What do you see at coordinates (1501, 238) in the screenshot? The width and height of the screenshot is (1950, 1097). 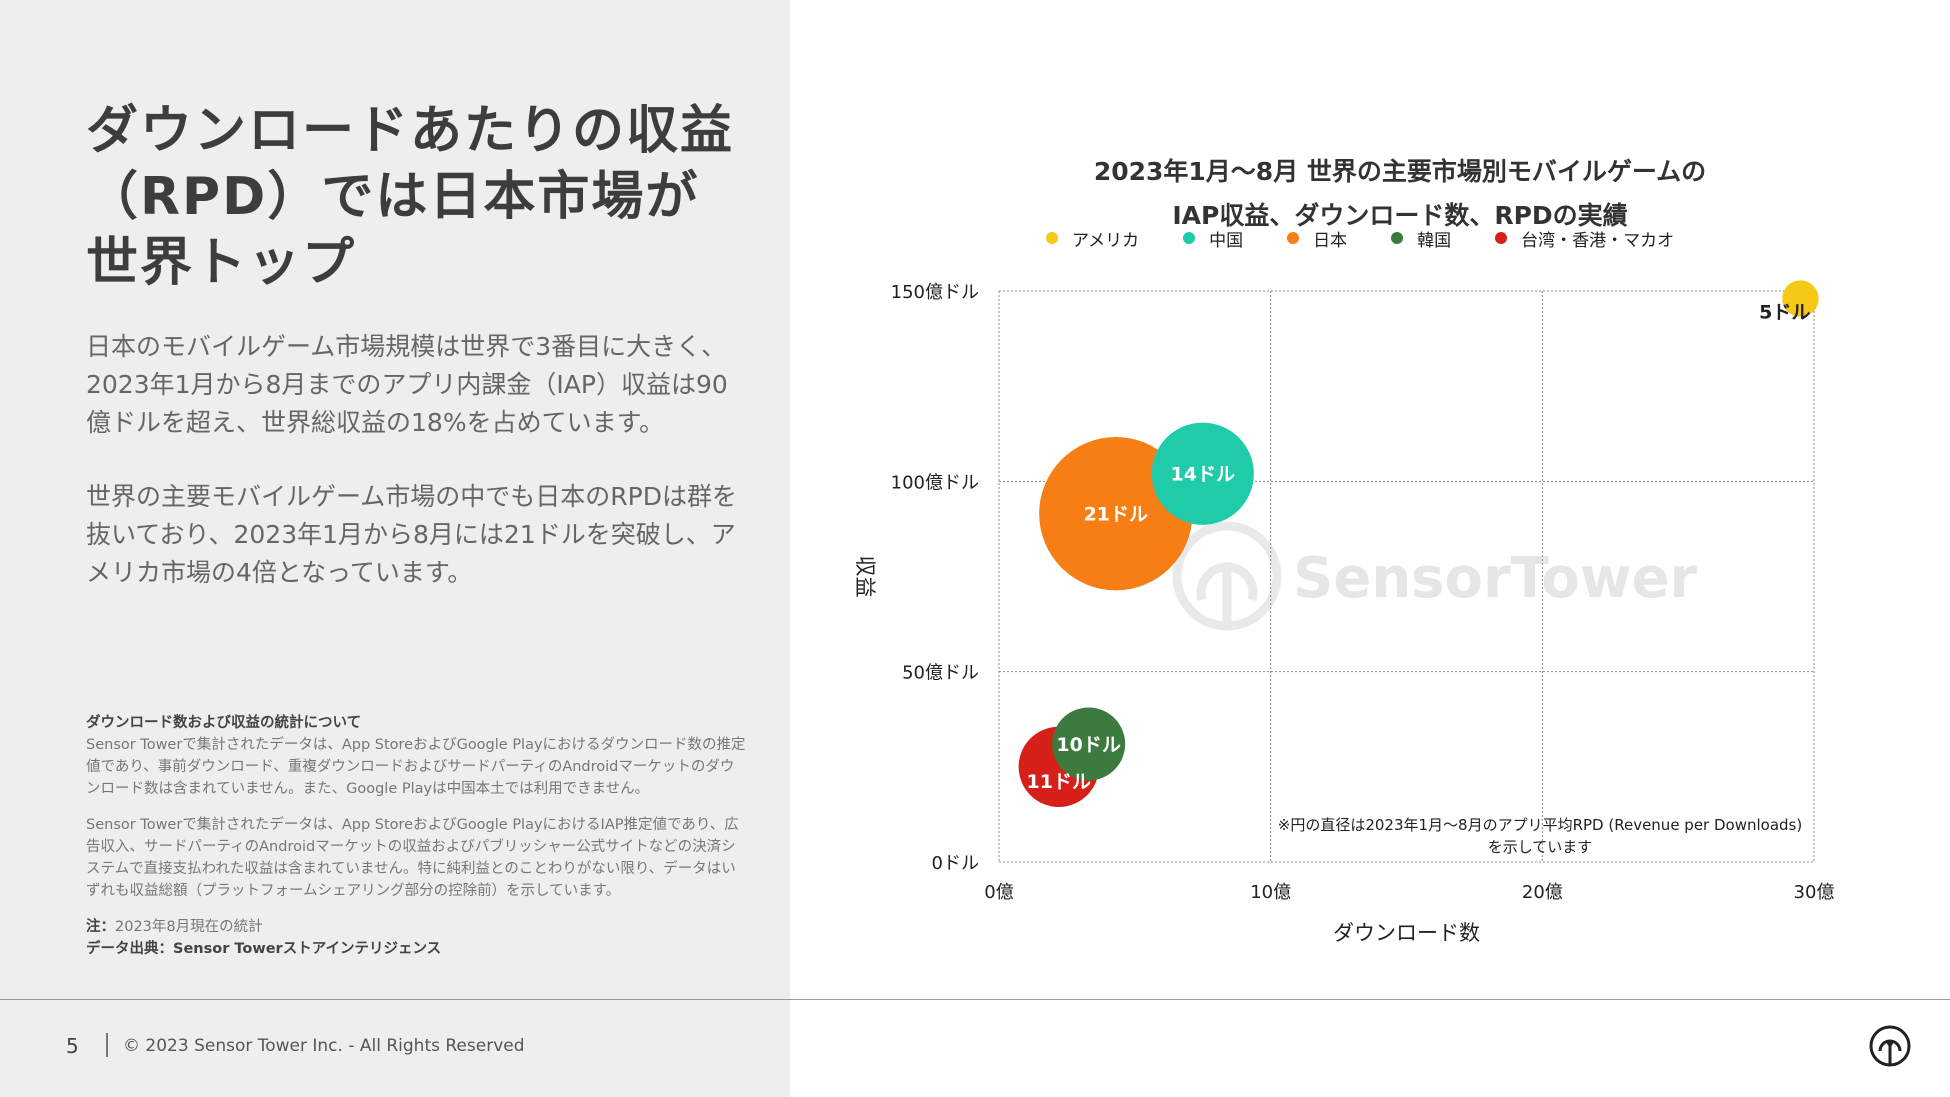 I see `legend-dot-taiwan` at bounding box center [1501, 238].